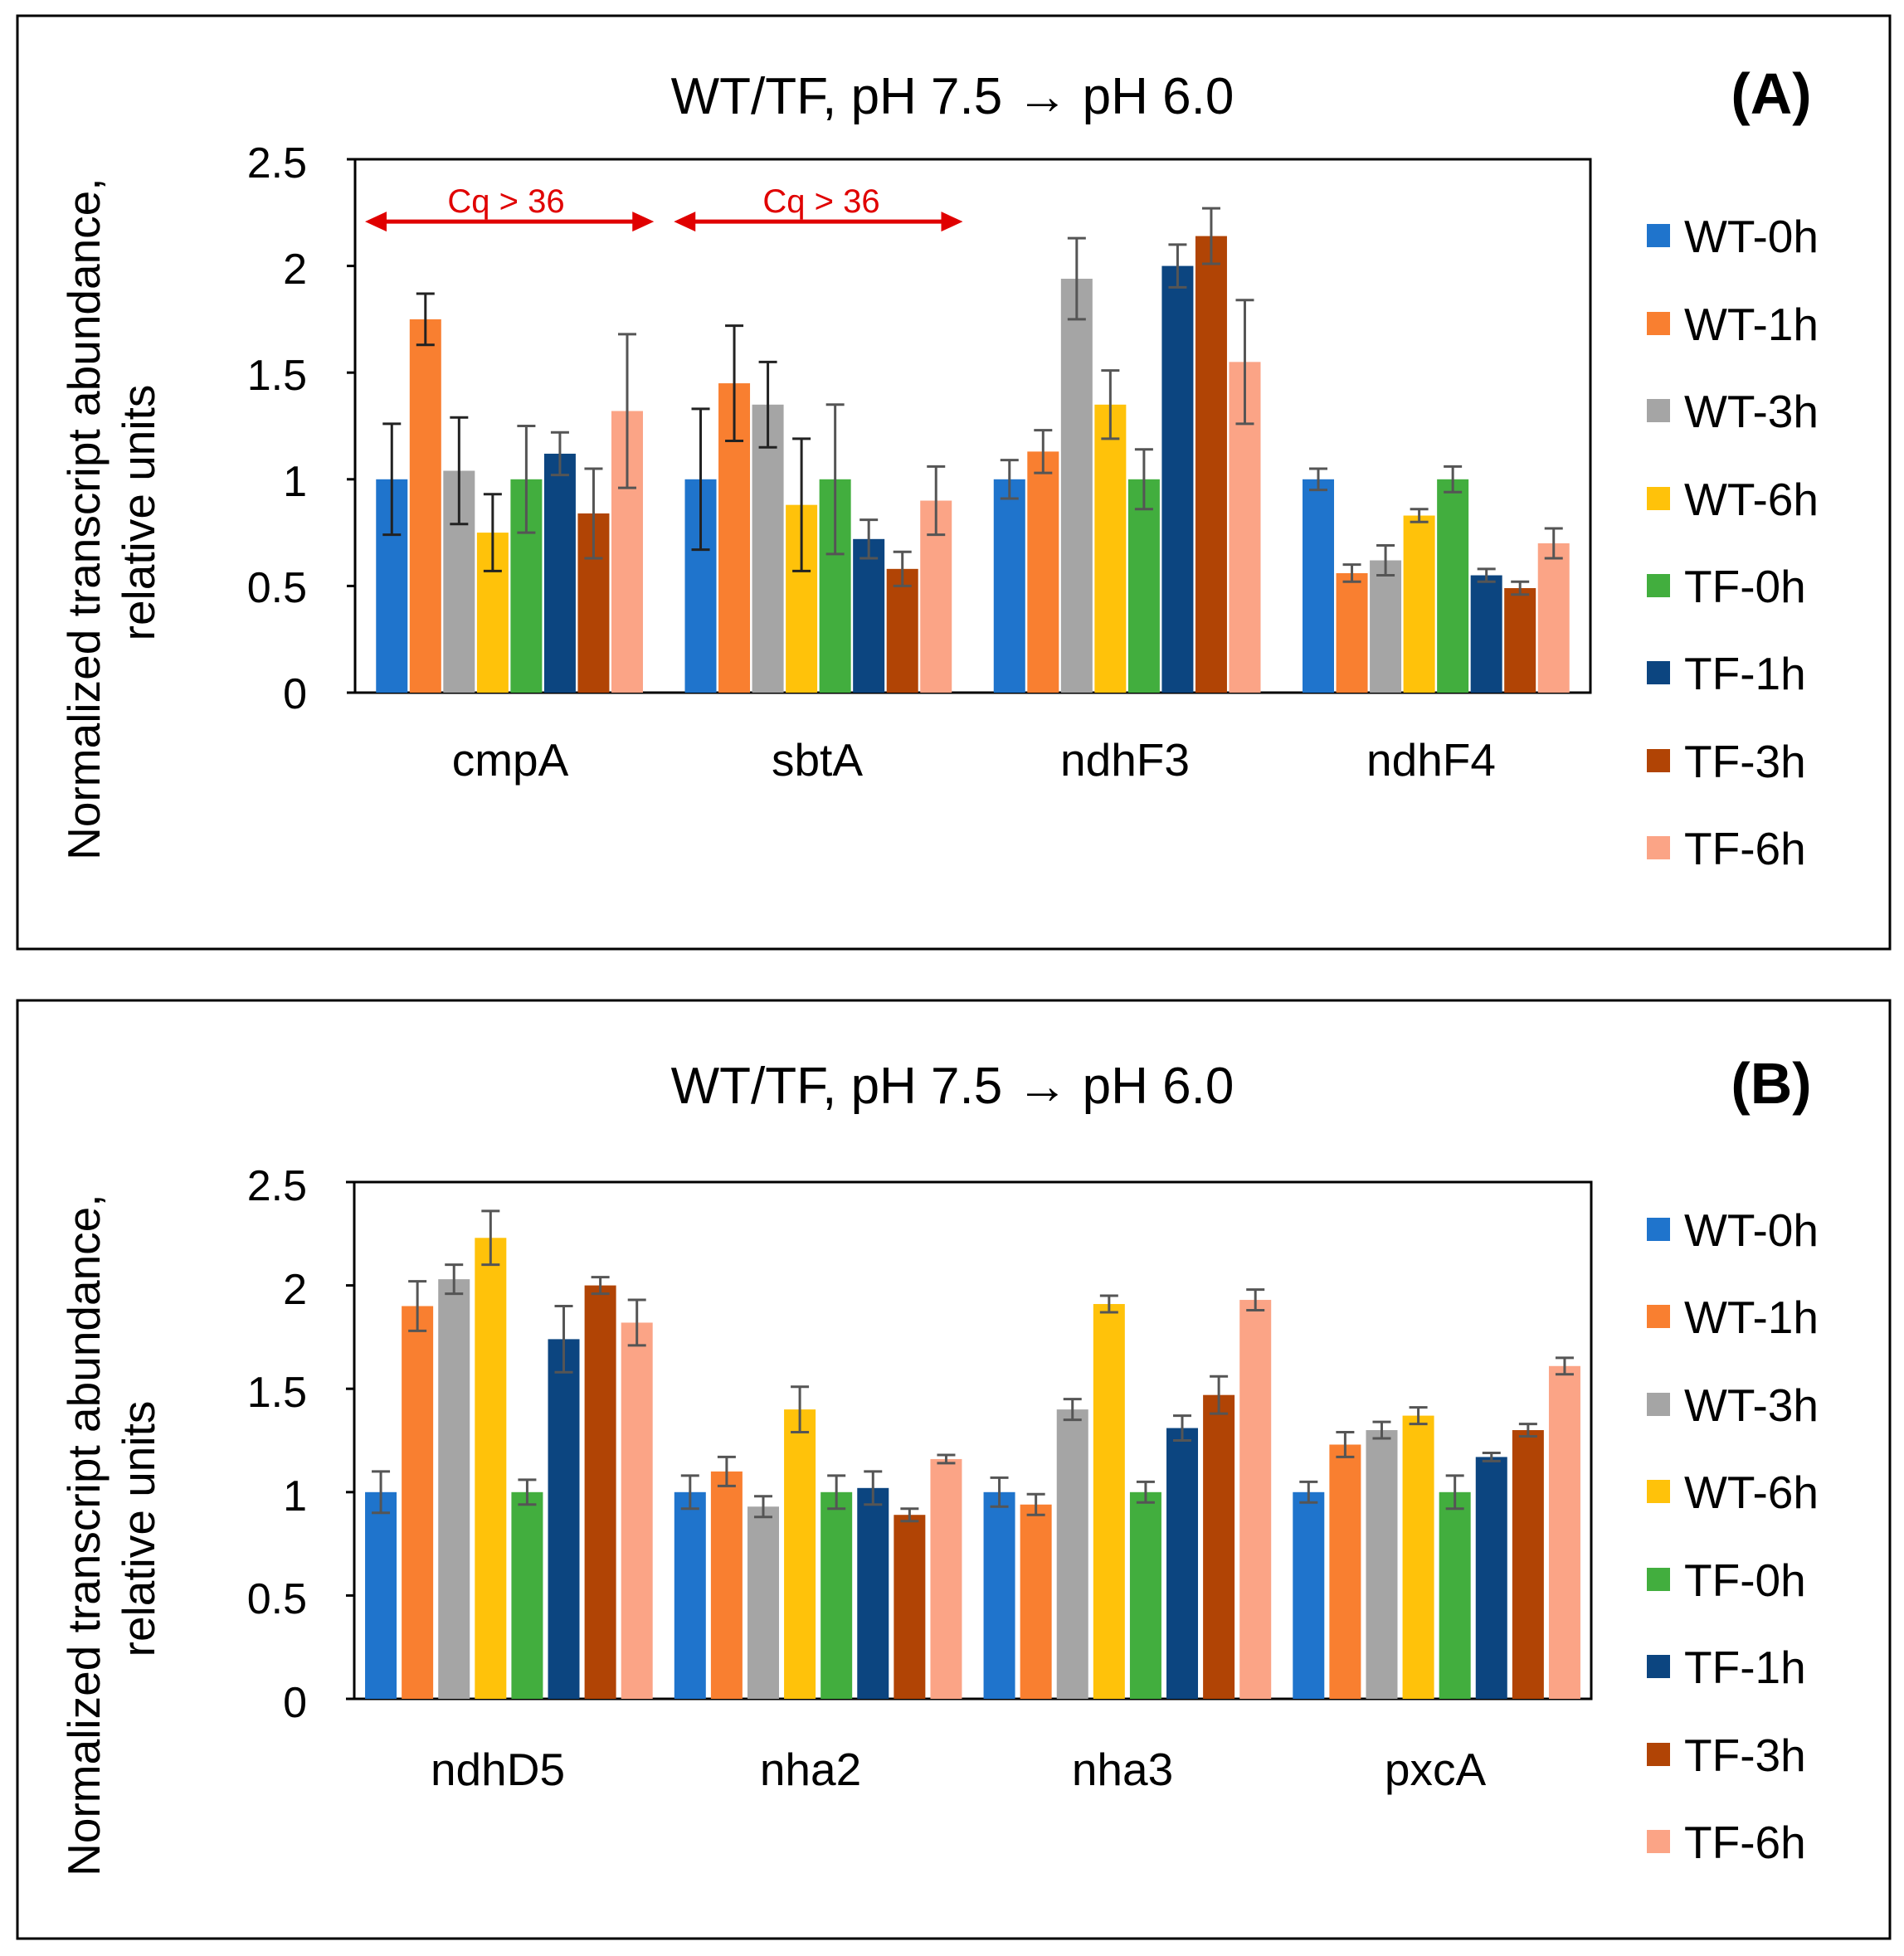 The image size is (1904, 1956). I want to click on panel-a-ylabel-line2: relative units, so click(138, 513).